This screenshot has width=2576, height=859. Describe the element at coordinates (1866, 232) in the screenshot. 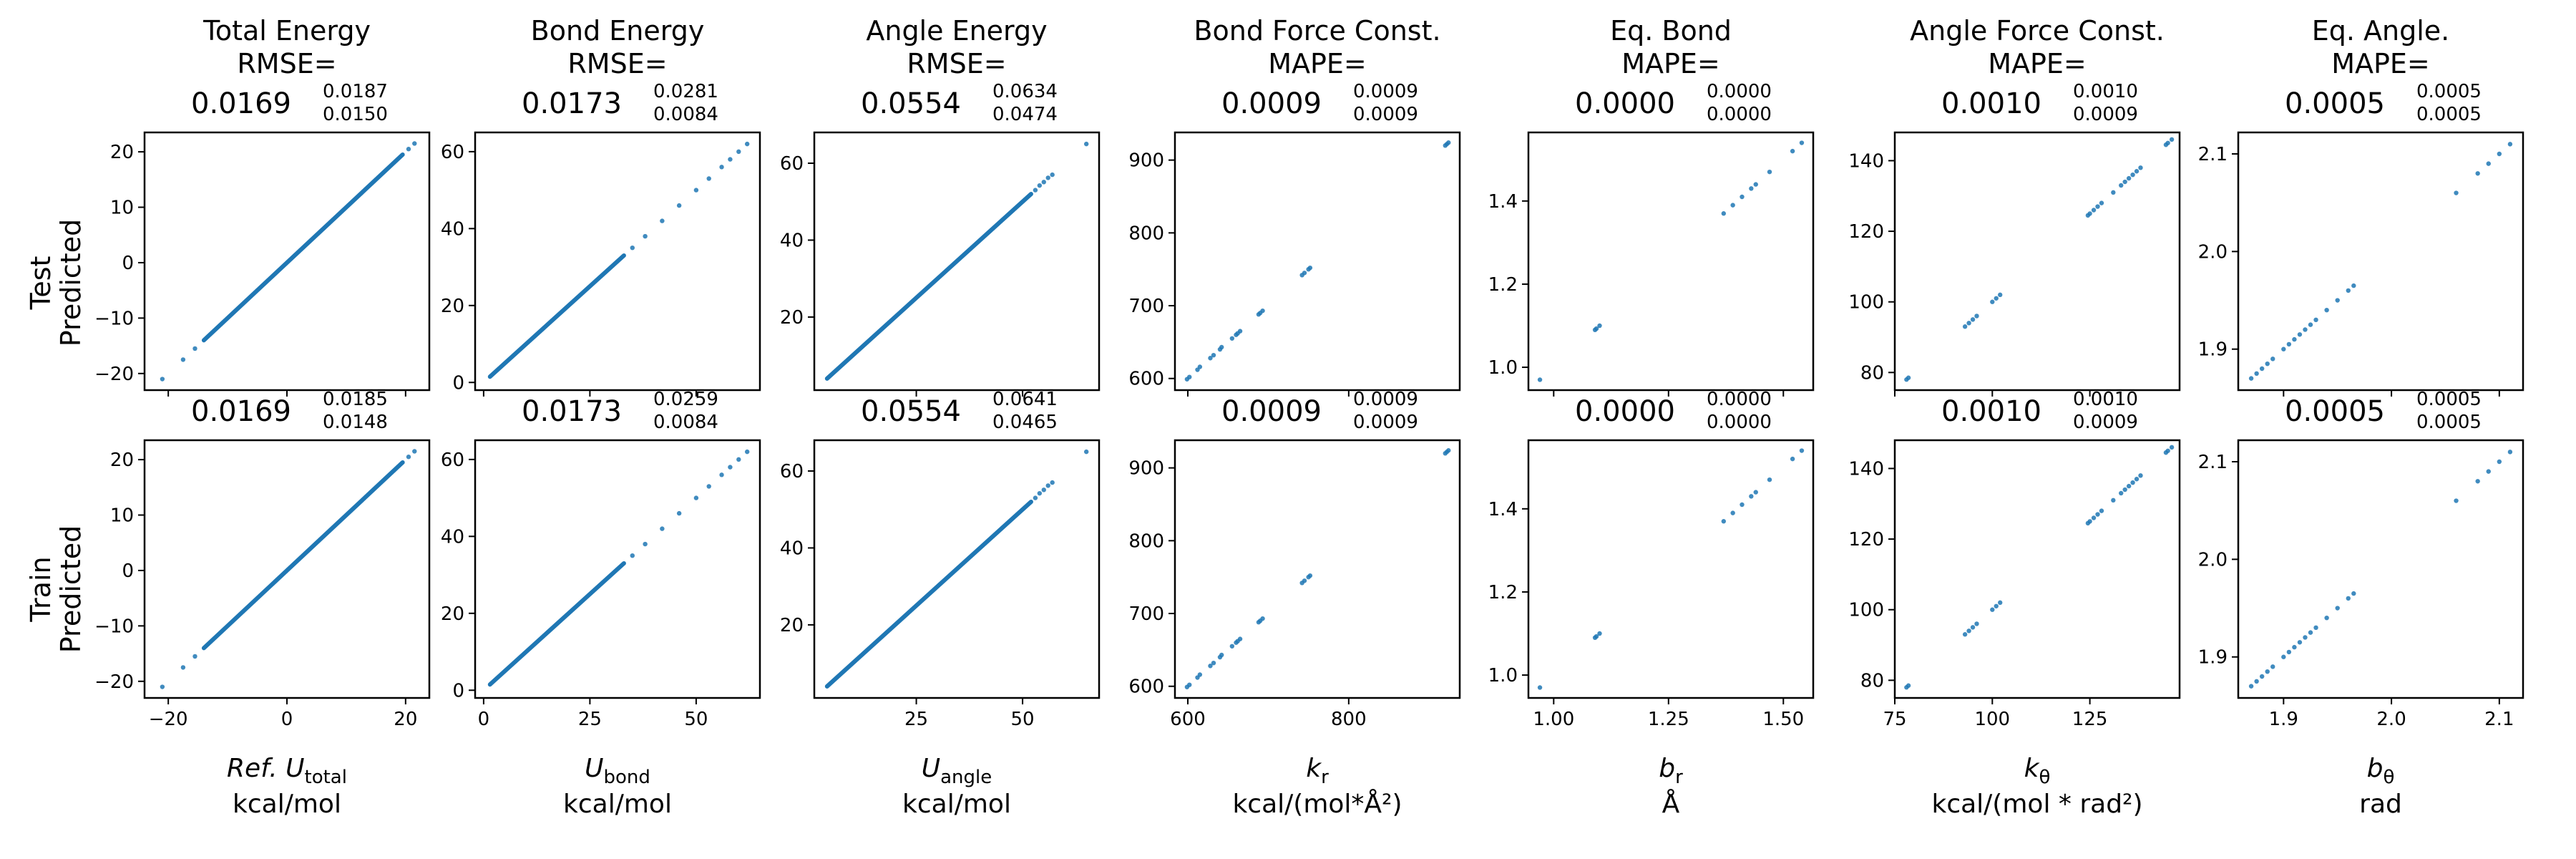

I see `y-tick-label: 120` at that location.